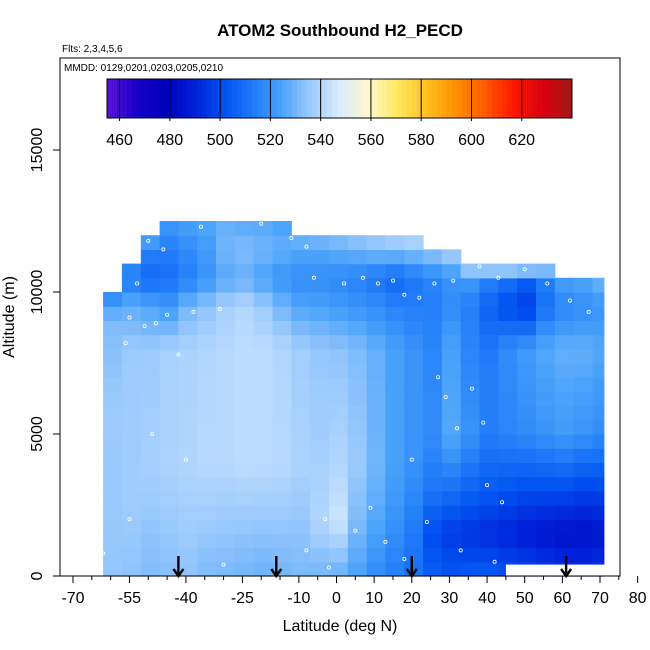 Image resolution: width=650 pixels, height=650 pixels. Describe the element at coordinates (600, 598) in the screenshot. I see `x-tick-label: 70` at that location.